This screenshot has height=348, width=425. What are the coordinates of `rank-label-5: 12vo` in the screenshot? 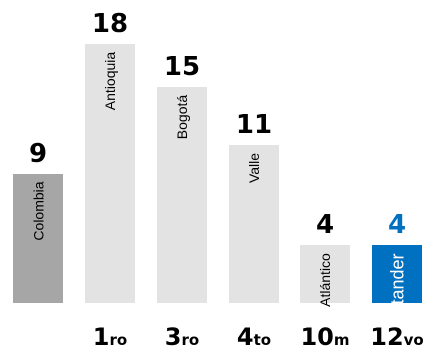 It's located at (388, 335).